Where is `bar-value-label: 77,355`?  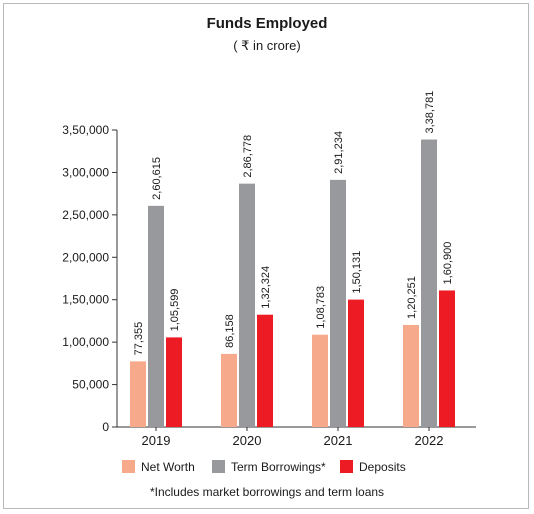
bar-value-label: 77,355 is located at coordinates (139, 339).